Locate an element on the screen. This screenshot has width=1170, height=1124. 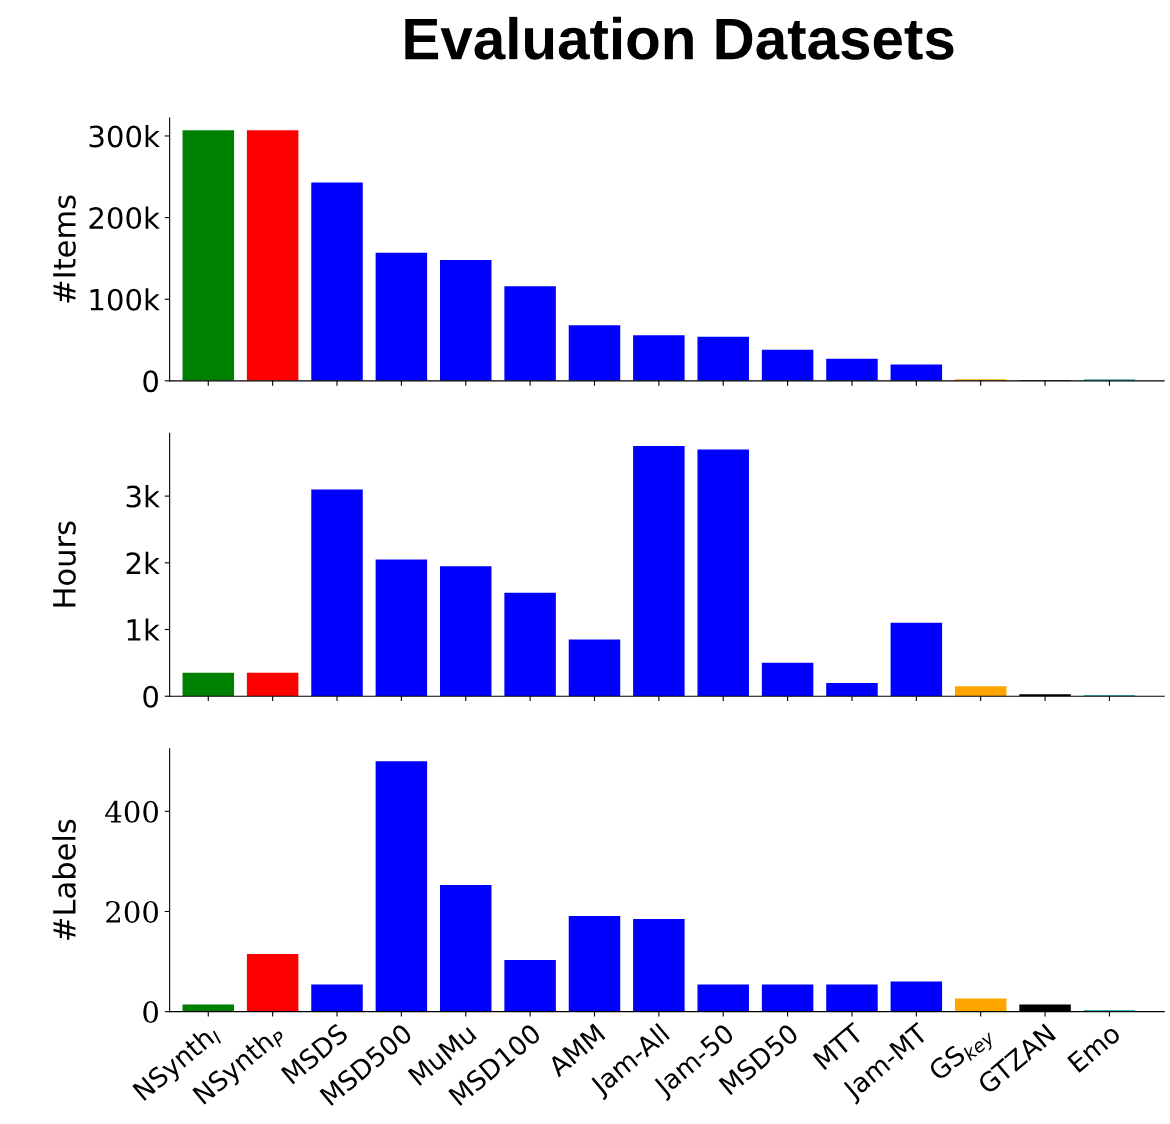
y-tick-label: 200k is located at coordinates (124, 218).